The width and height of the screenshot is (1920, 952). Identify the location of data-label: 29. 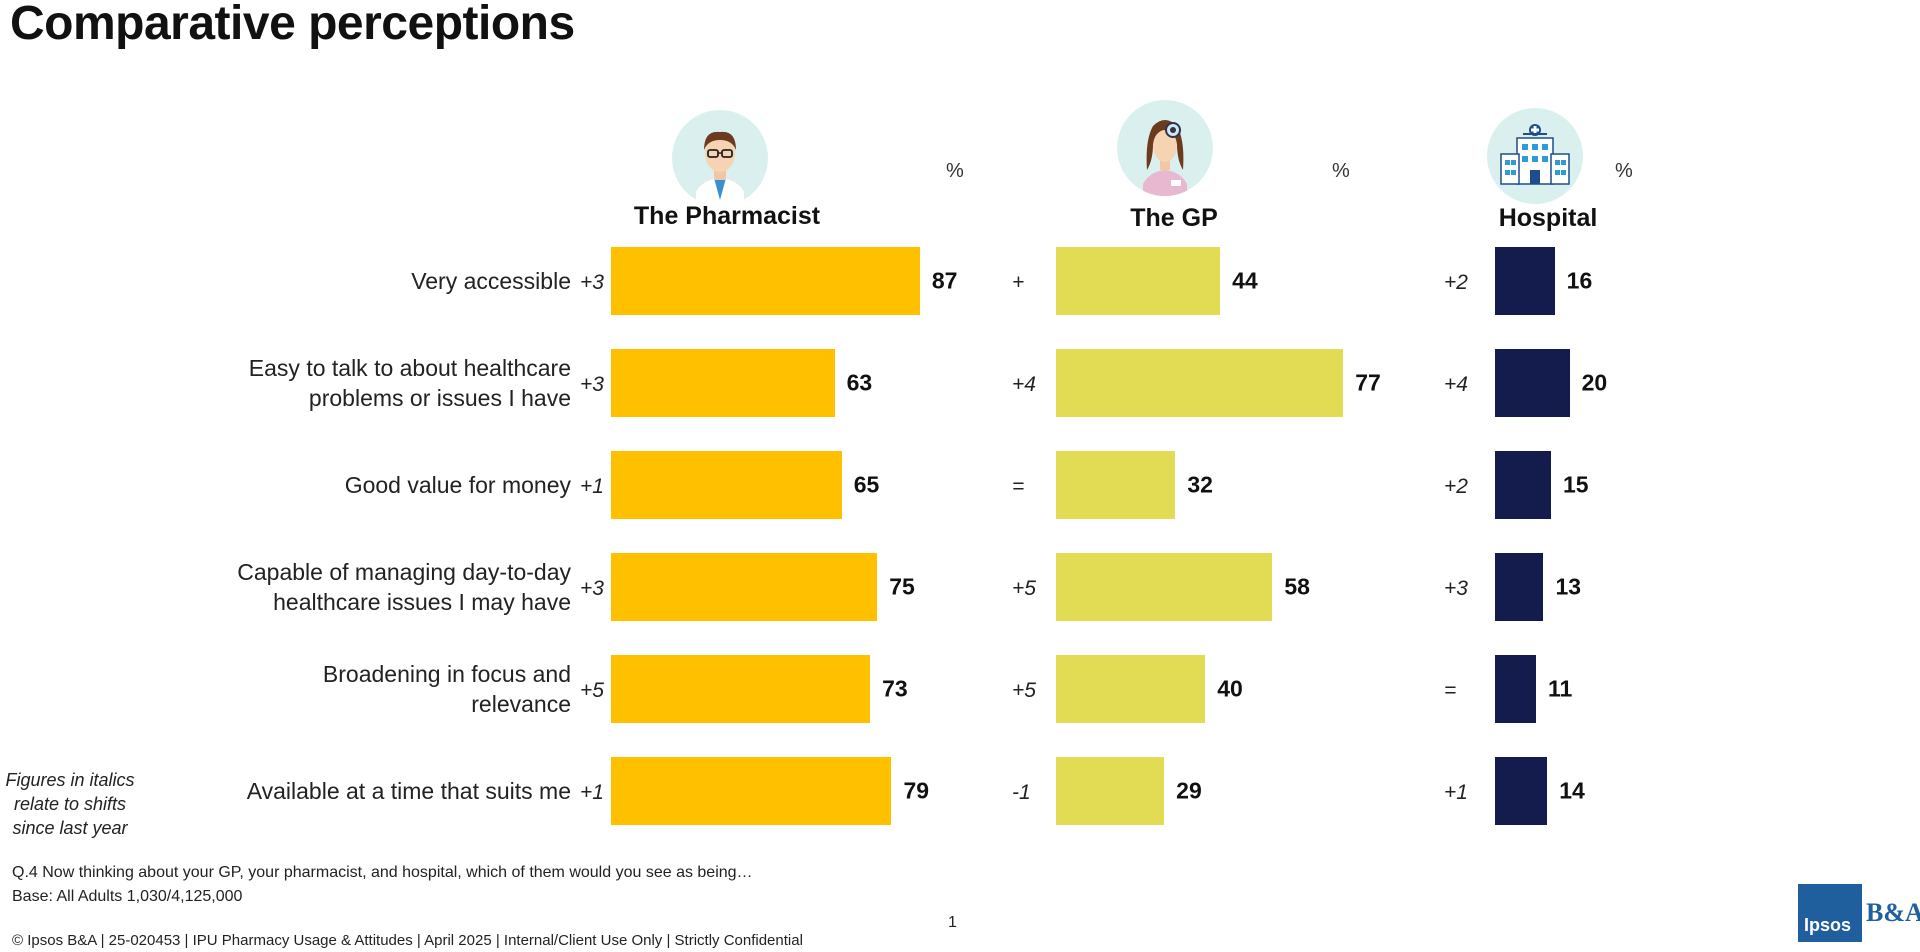
(1189, 790).